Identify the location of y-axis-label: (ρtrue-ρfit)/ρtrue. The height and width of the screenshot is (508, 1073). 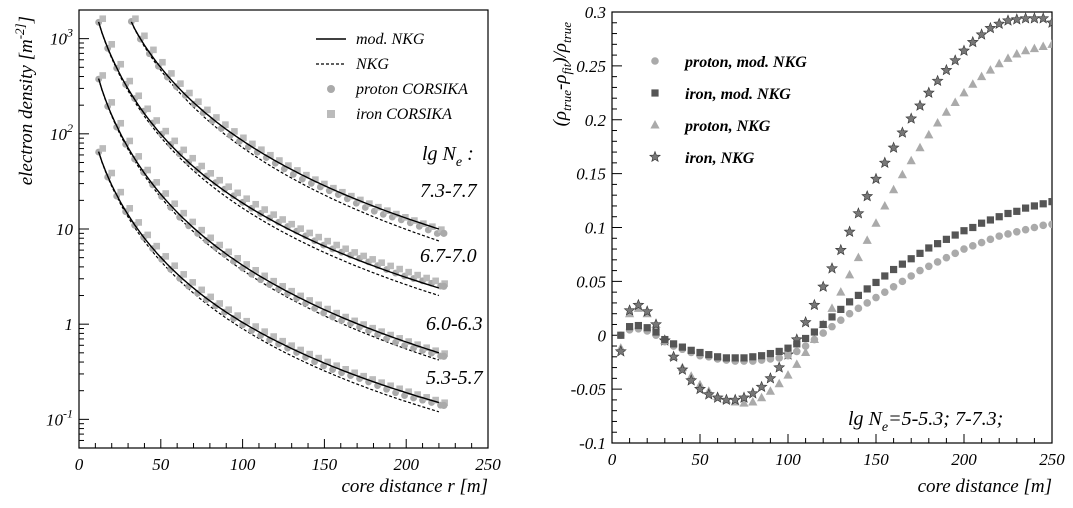
(562, 74).